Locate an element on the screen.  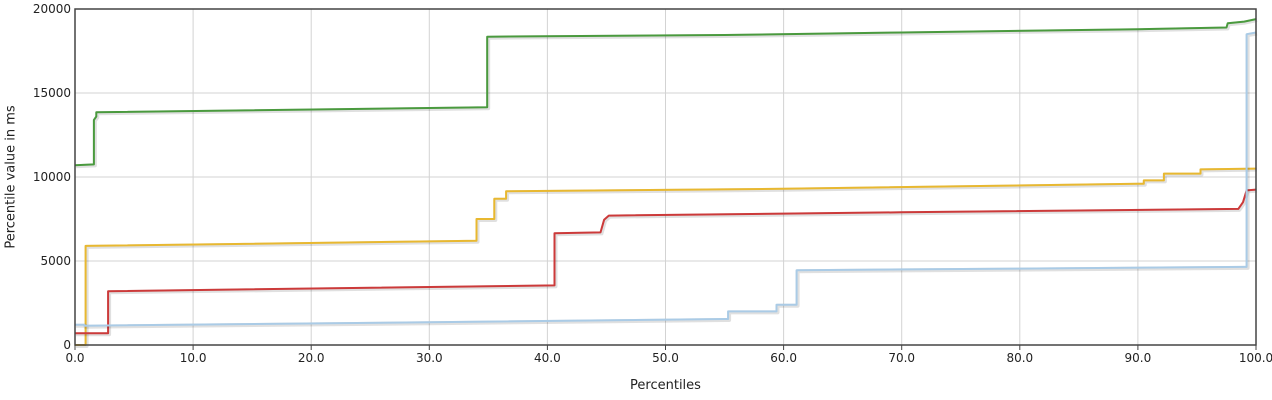
x-tick-label: 10.0 is located at coordinates (193, 358).